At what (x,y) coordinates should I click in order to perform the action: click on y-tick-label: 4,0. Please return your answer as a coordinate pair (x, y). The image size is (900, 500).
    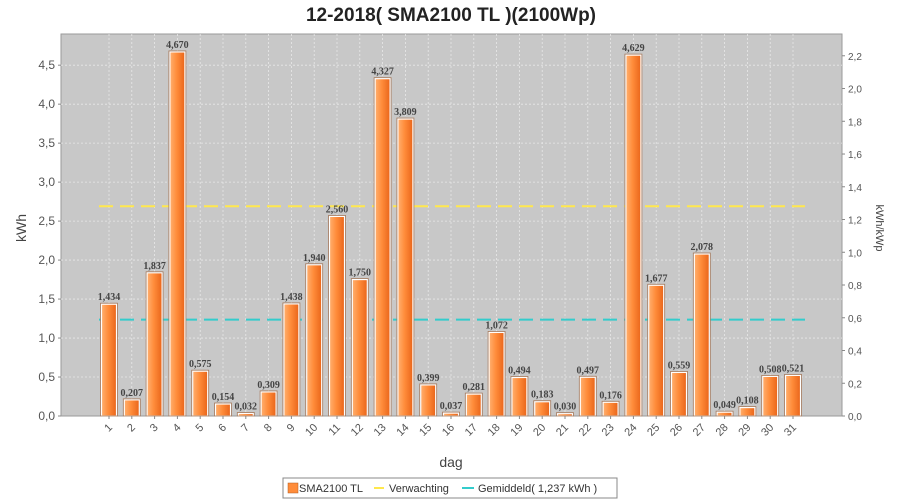
    Looking at the image, I should click on (46, 104).